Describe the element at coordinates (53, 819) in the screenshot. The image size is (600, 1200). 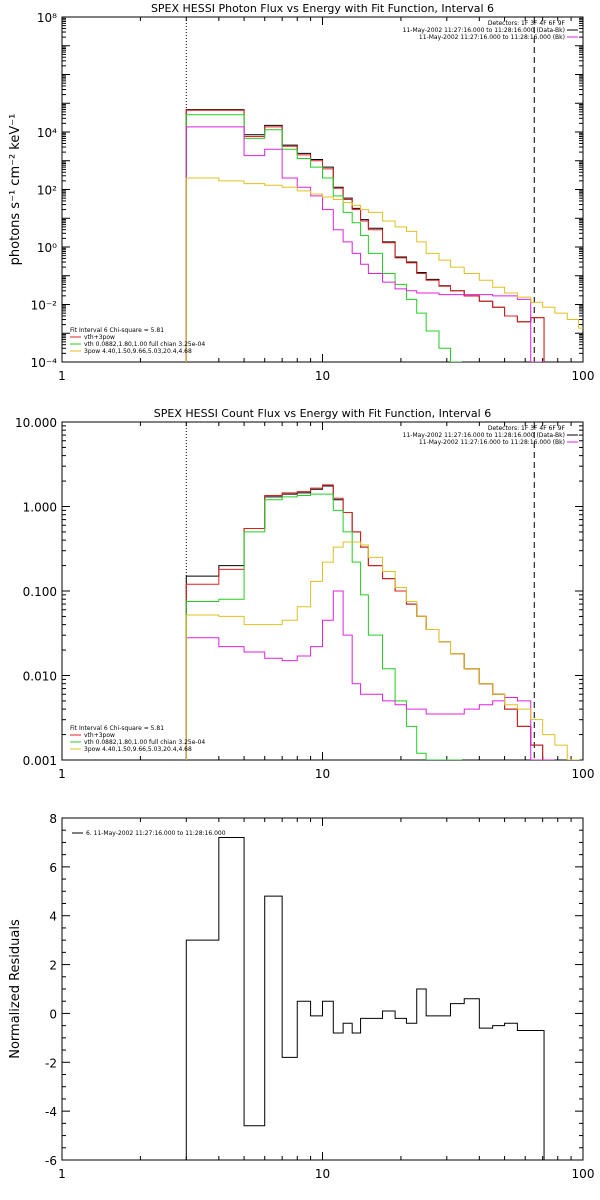
I see `y-tick-label: 8` at that location.